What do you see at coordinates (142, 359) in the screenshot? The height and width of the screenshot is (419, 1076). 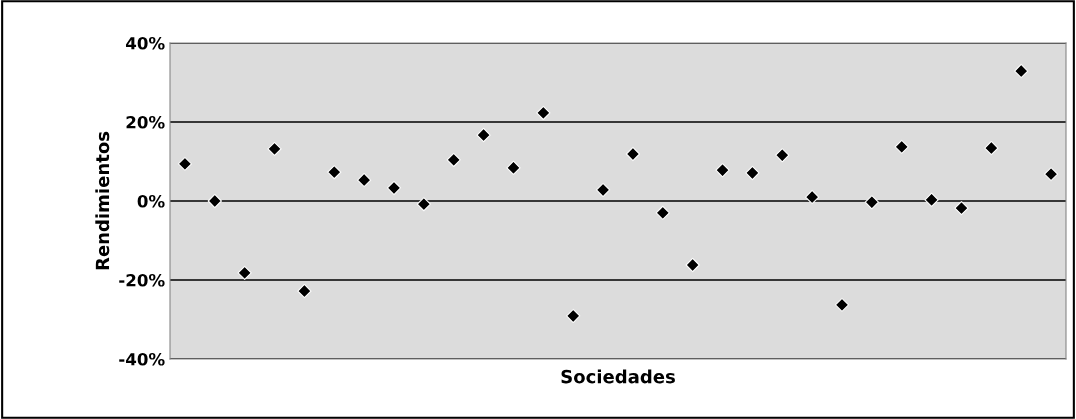 I see `y-tick-label: -40%` at bounding box center [142, 359].